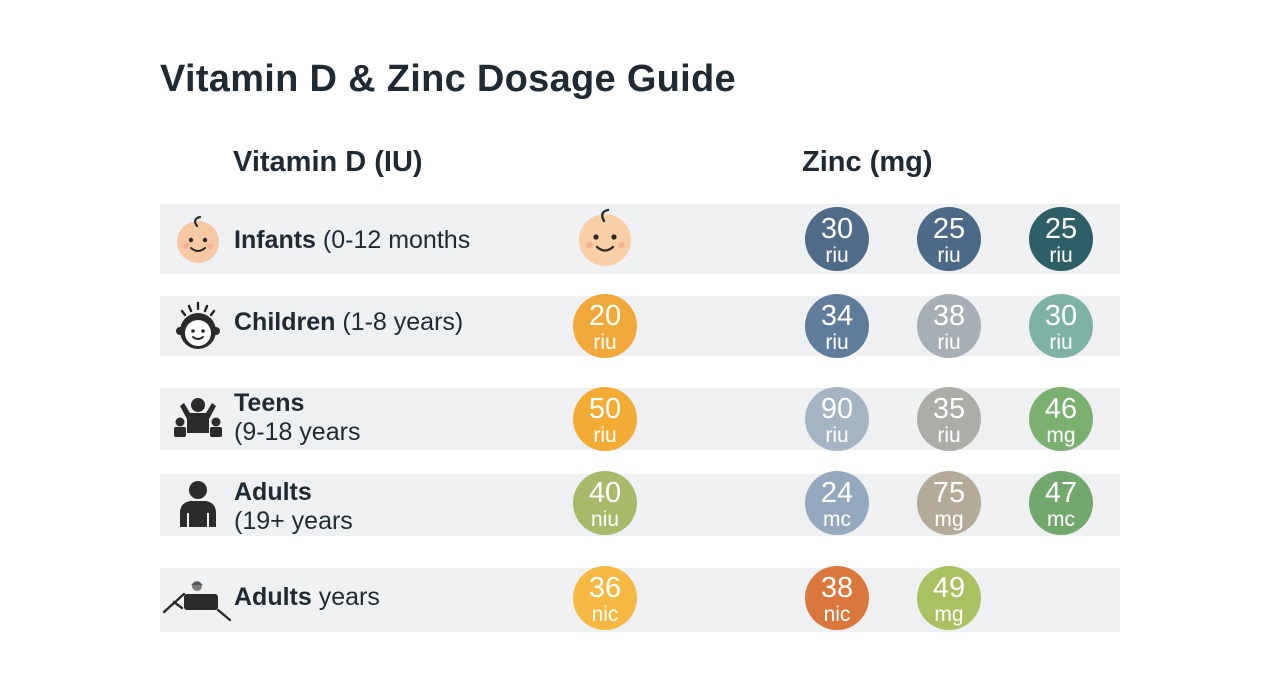 The height and width of the screenshot is (698, 1280). I want to click on dose-value: 90, so click(837, 408).